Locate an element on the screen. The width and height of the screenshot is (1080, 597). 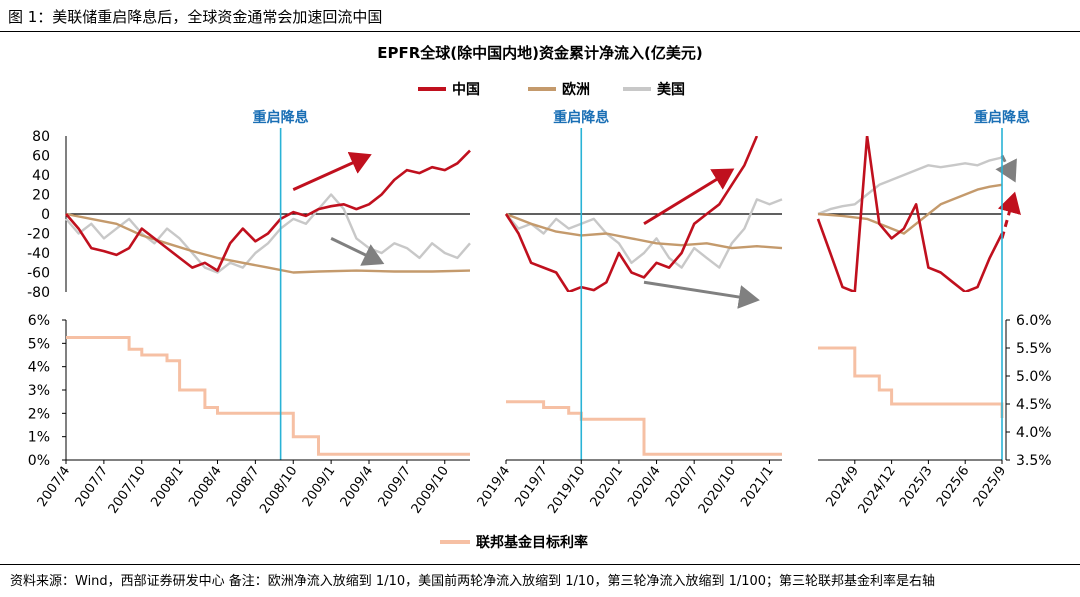
right-y-tick-label: 4.0% is located at coordinates (1034, 433).